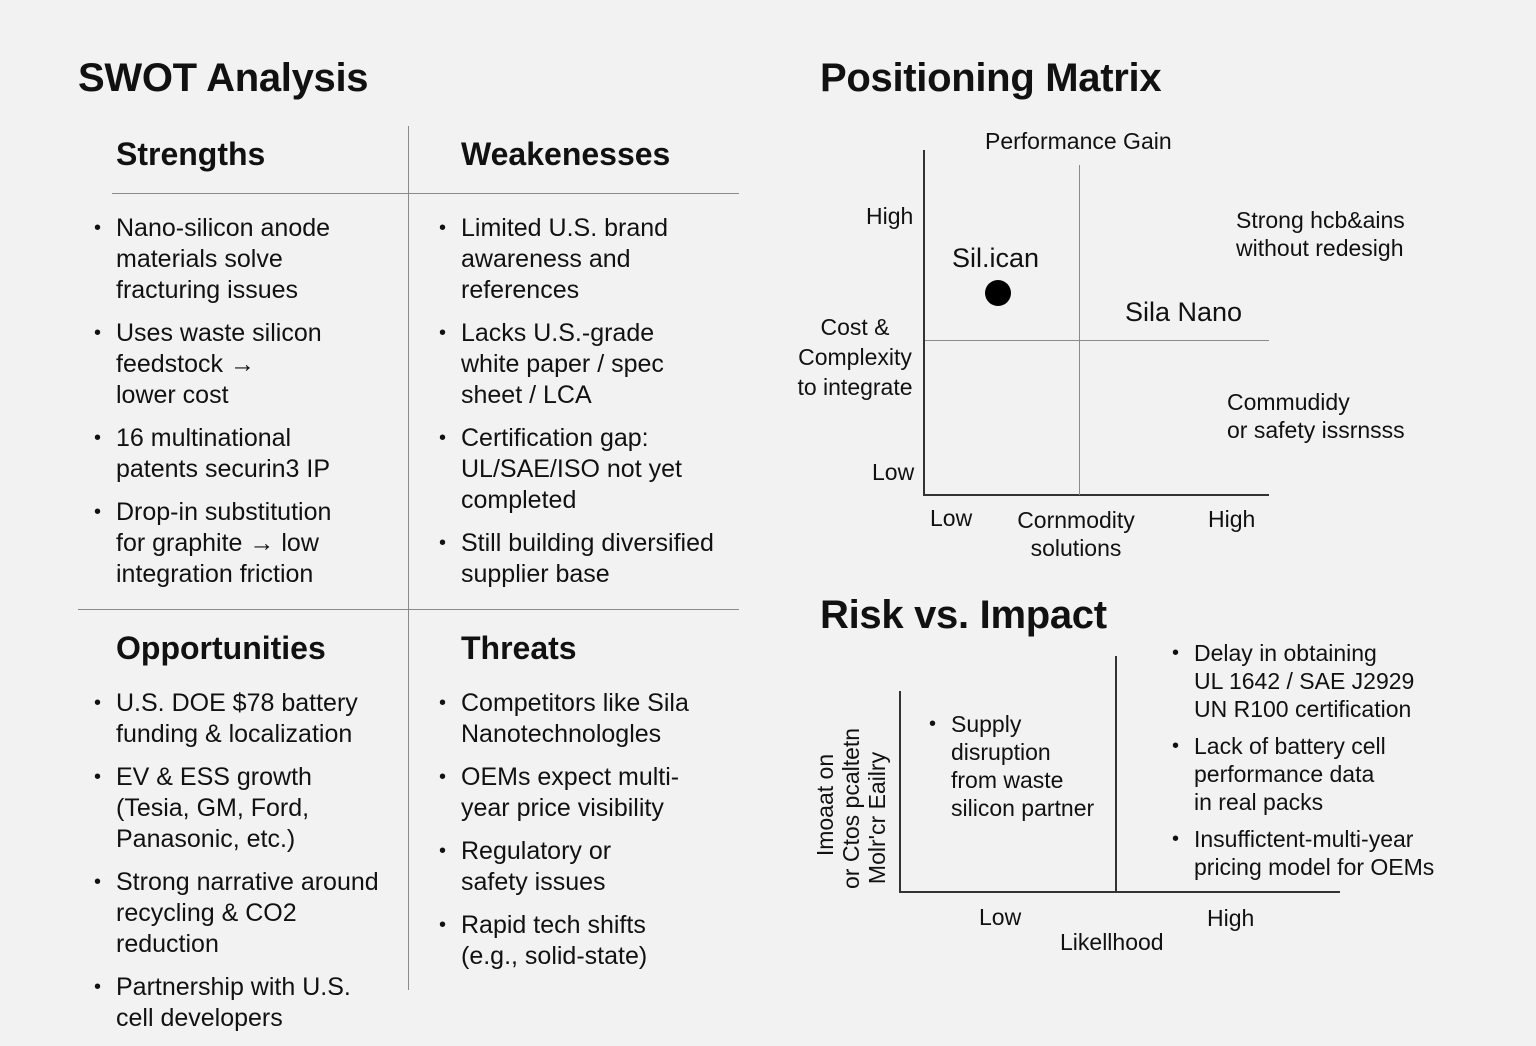  Describe the element at coordinates (900, 792) in the screenshot. I see `risk-y-axis` at that location.